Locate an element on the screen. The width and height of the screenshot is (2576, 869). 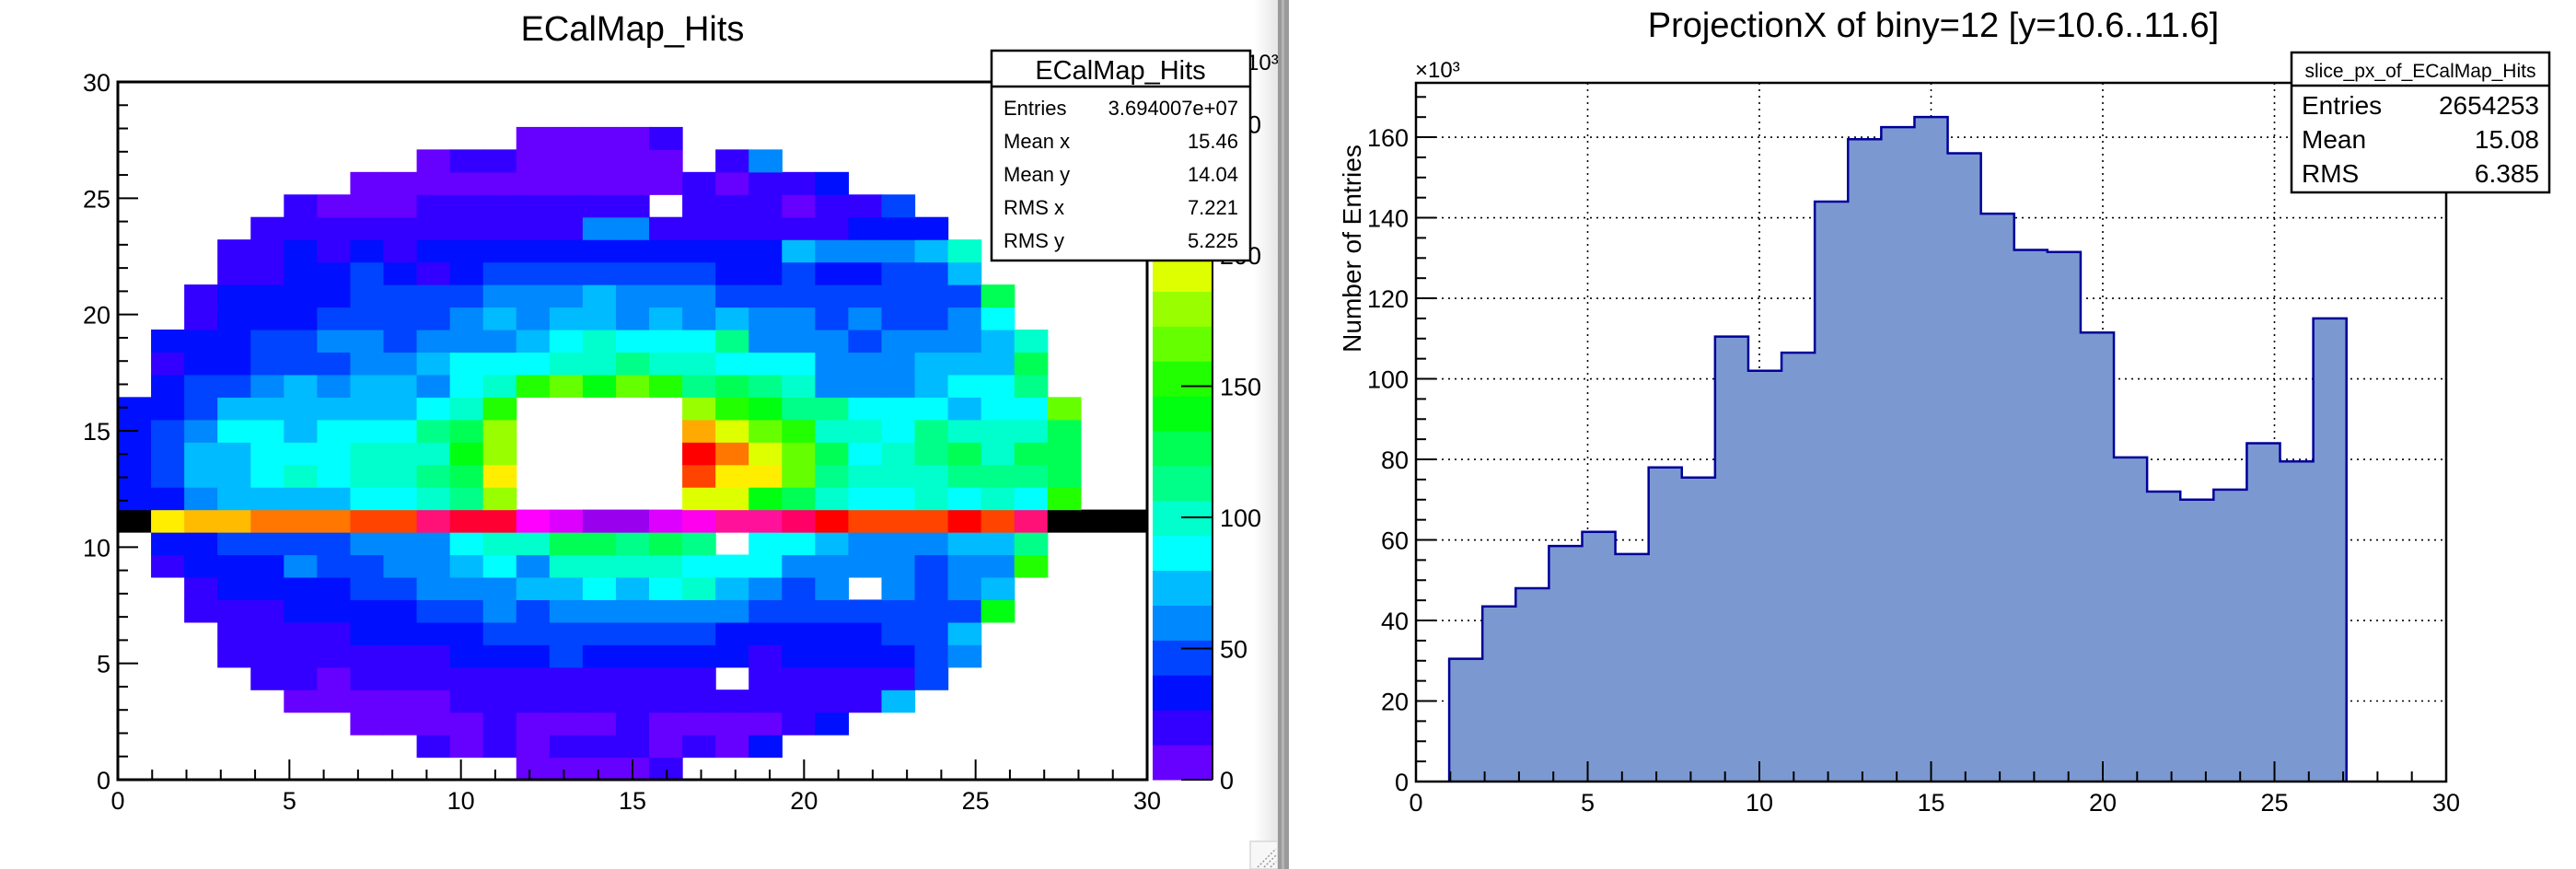
x-tick-label: 5 is located at coordinates (1588, 803).